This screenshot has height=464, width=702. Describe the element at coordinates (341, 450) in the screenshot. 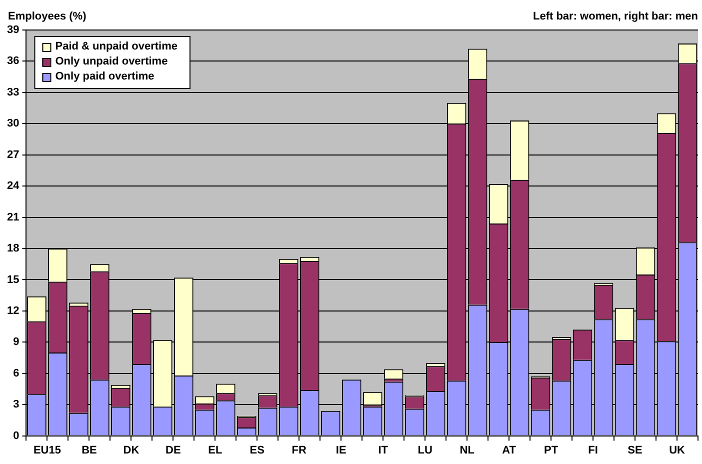

I see `x-tick-label: IE` at that location.